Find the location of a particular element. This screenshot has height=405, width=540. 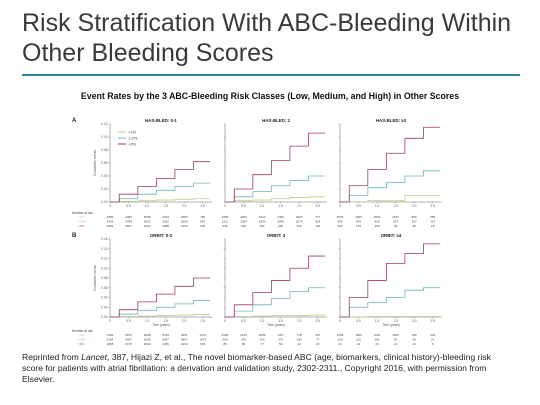

risk-table-cell: 126 is located at coordinates (317, 226).